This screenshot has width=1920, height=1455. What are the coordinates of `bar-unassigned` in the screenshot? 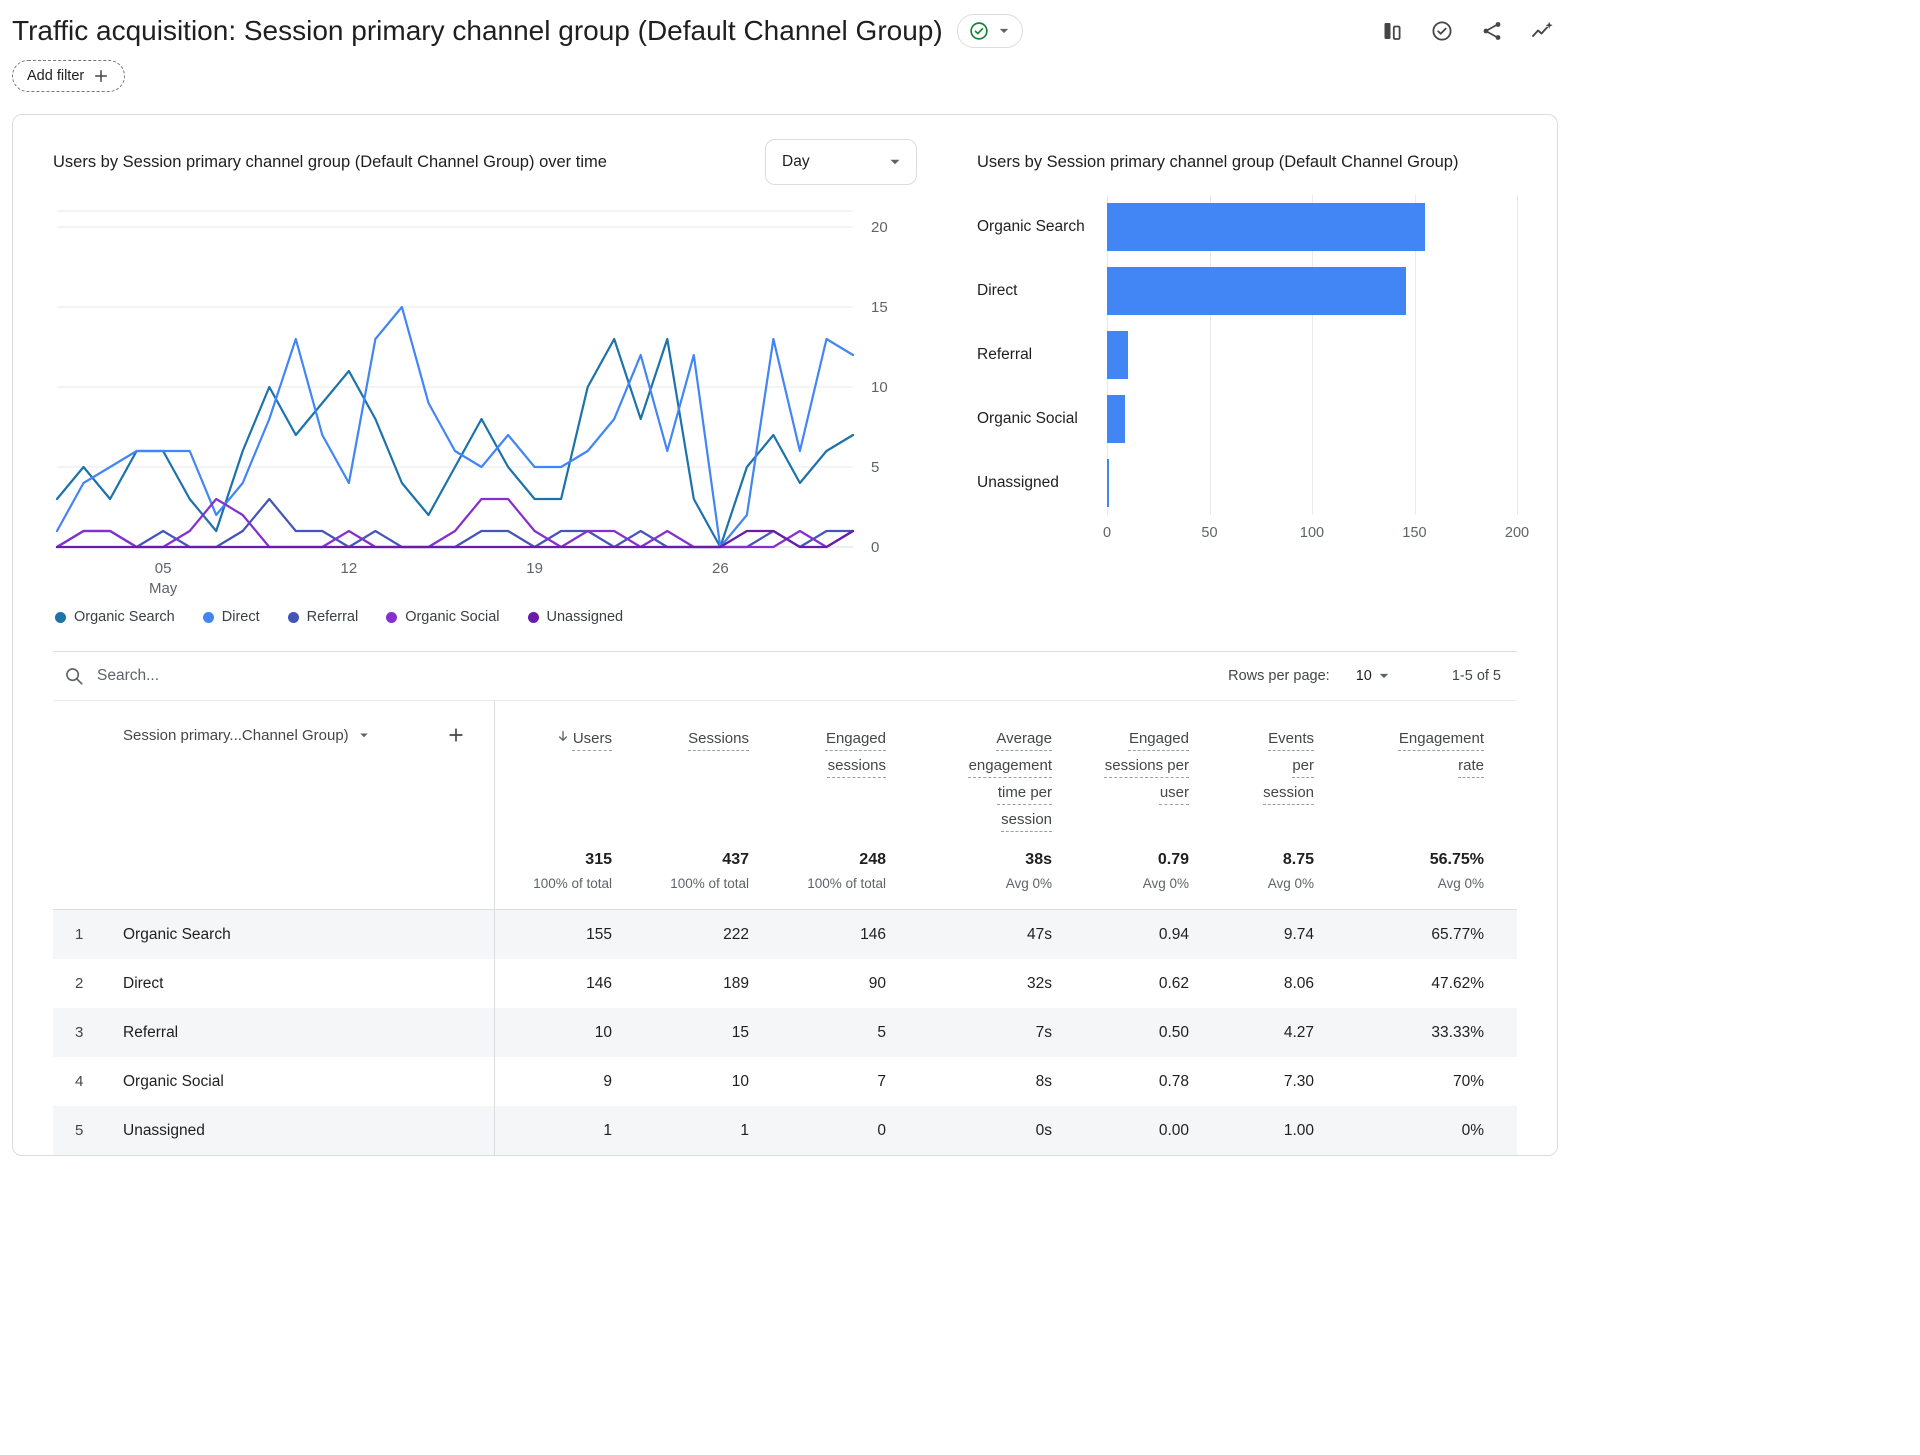 It's located at (1108, 482).